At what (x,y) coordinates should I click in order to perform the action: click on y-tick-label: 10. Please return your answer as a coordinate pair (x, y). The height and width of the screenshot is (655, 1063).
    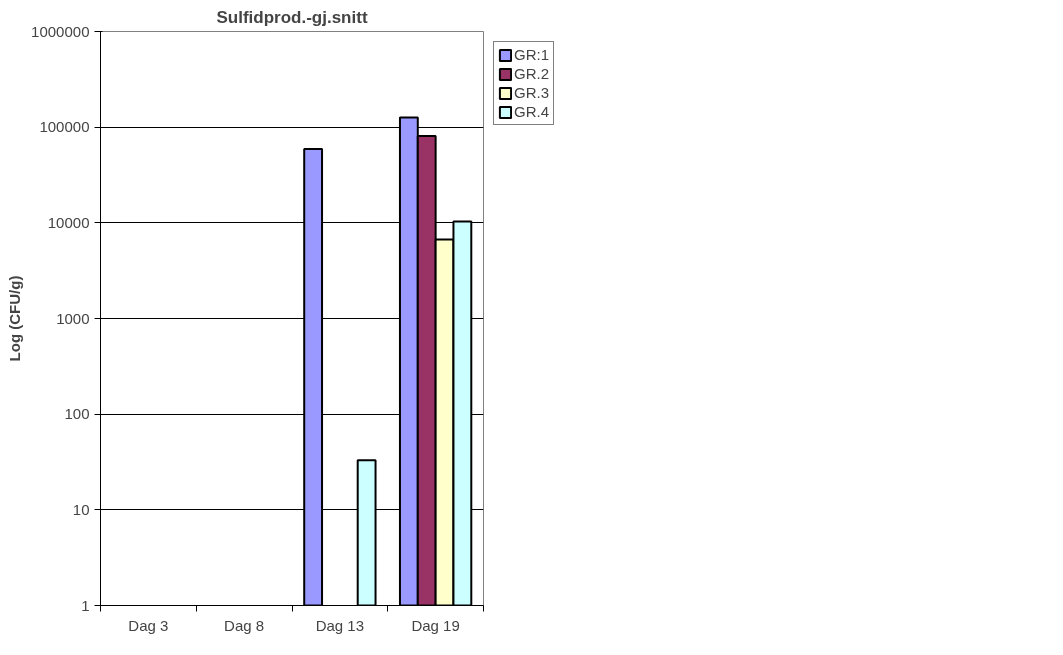
    Looking at the image, I should click on (81, 509).